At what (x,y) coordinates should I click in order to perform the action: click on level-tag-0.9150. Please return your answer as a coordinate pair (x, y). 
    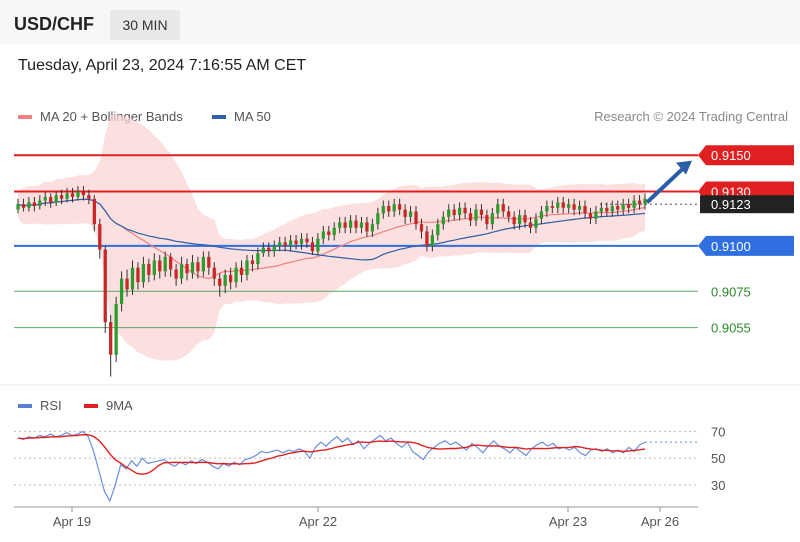
    Looking at the image, I should click on (746, 155).